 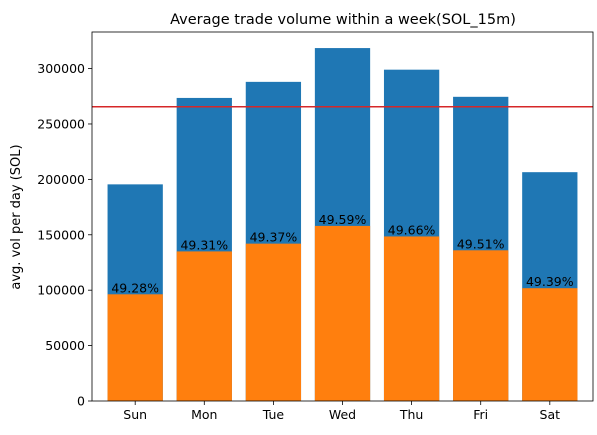 I want to click on y-tick-label-200000: 200000, so click(x=61, y=179).